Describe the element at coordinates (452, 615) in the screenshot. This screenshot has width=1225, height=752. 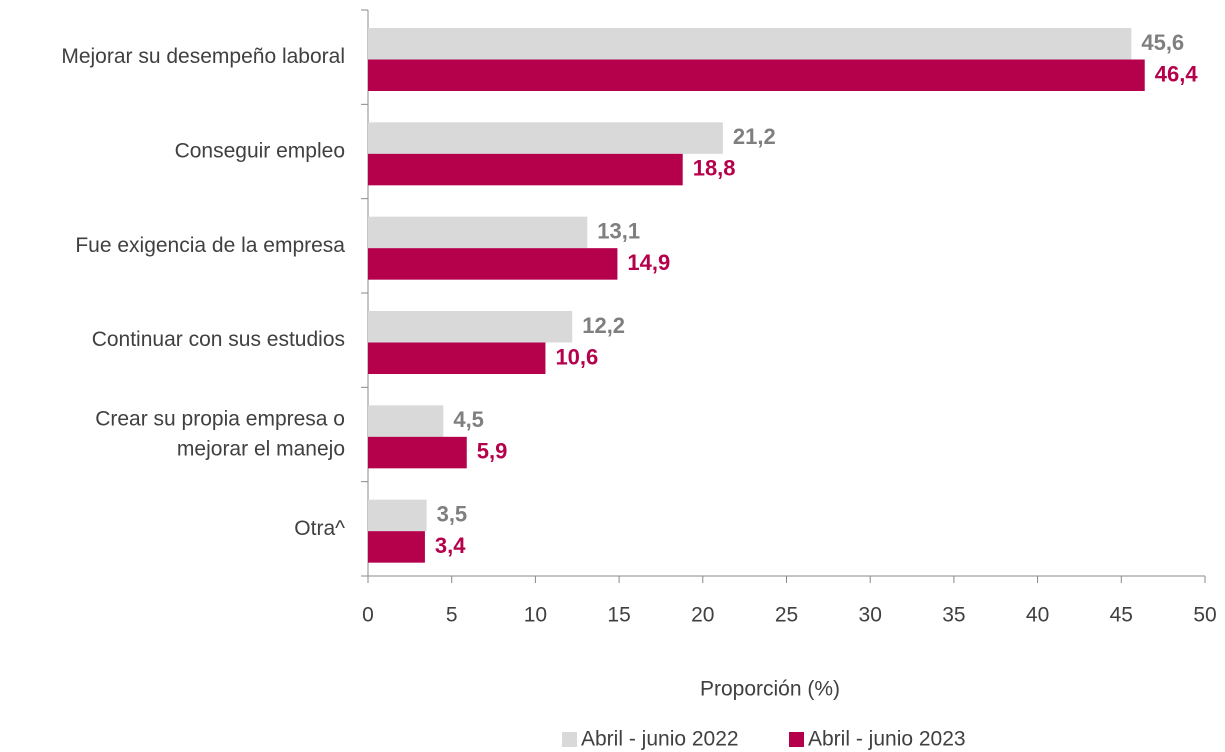
I see `x-tick-label: 5` at that location.